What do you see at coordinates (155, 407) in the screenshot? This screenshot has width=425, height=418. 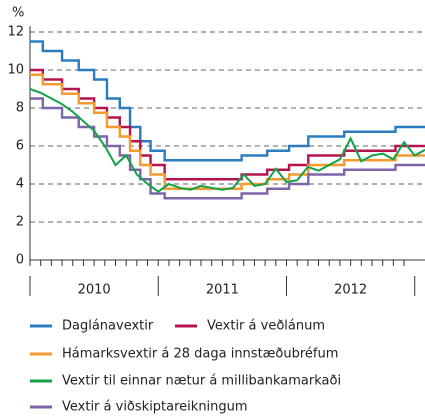 I see `legend-label: Vextir á viðskiptareikningum` at bounding box center [155, 407].